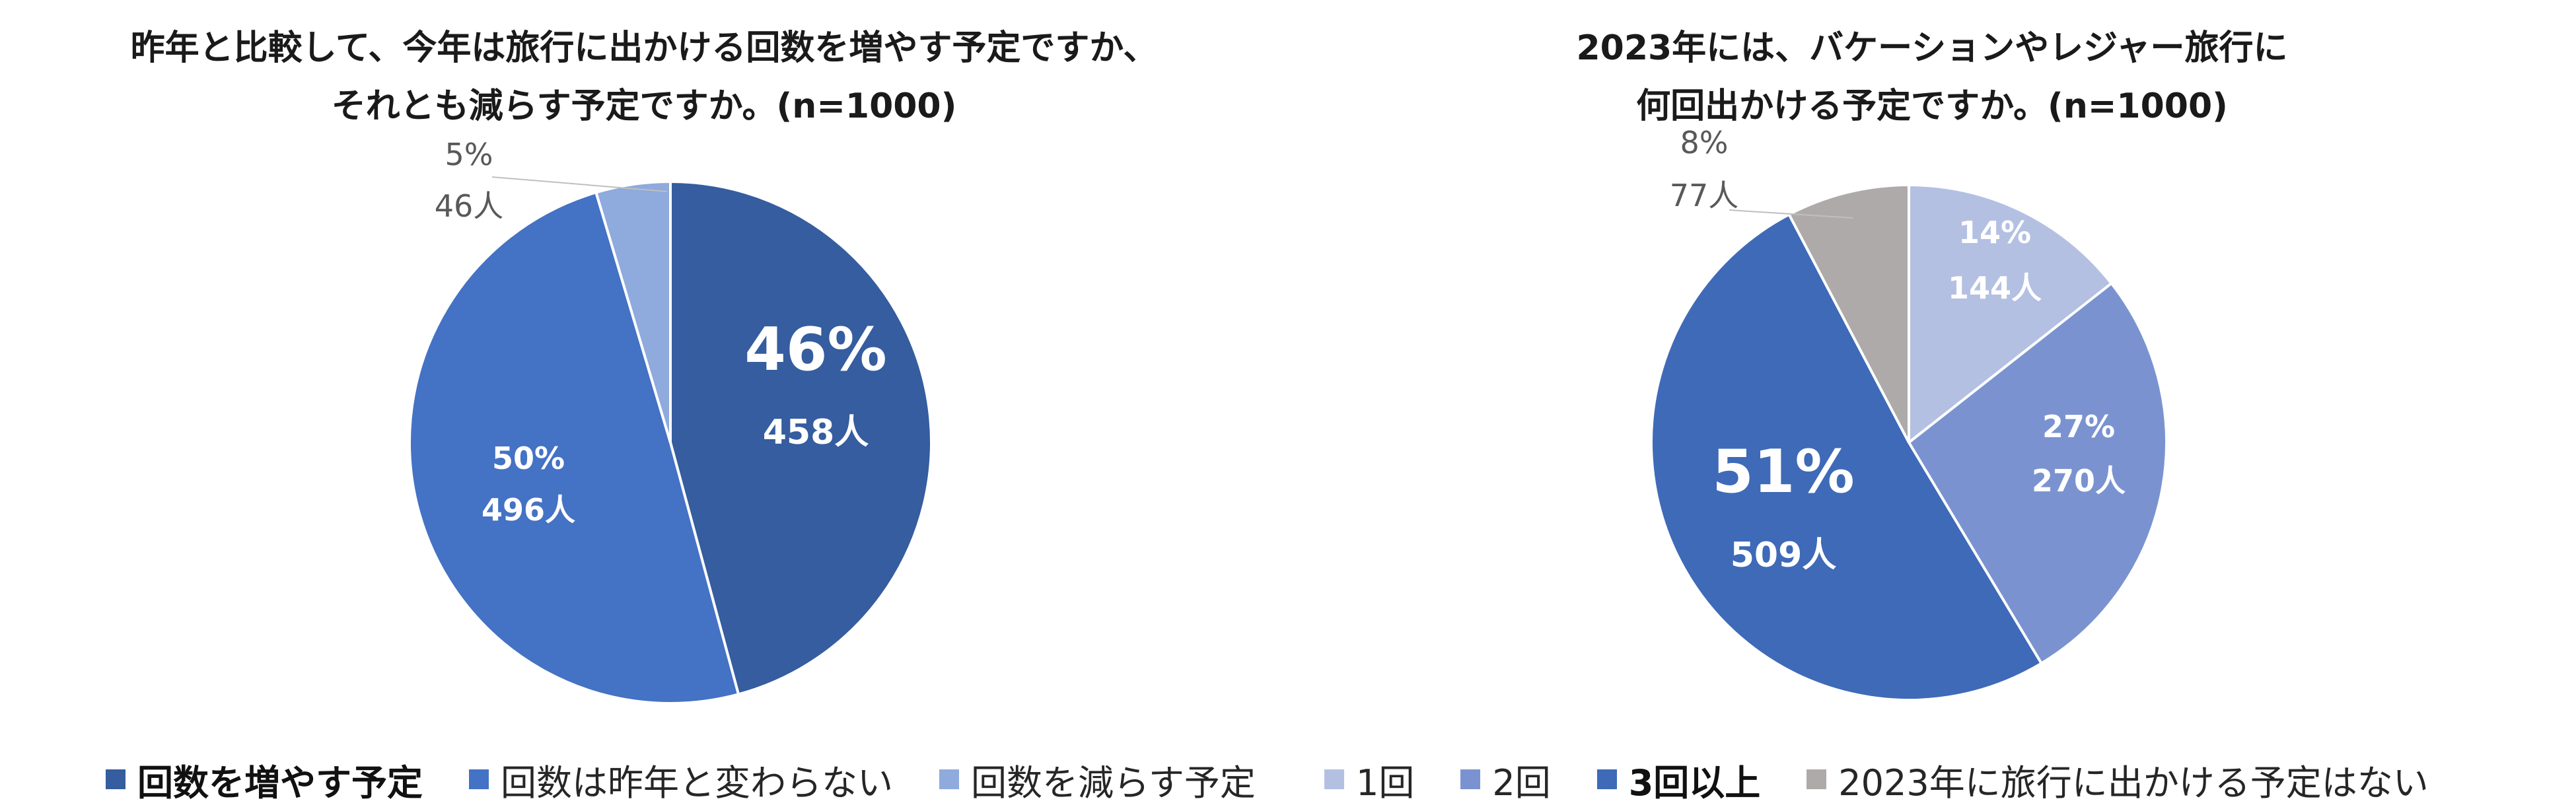 This screenshot has height=811, width=2576. What do you see at coordinates (2133, 782) in the screenshot?
I see `legend-label: 2023年に旅行に出かける予定はない` at bounding box center [2133, 782].